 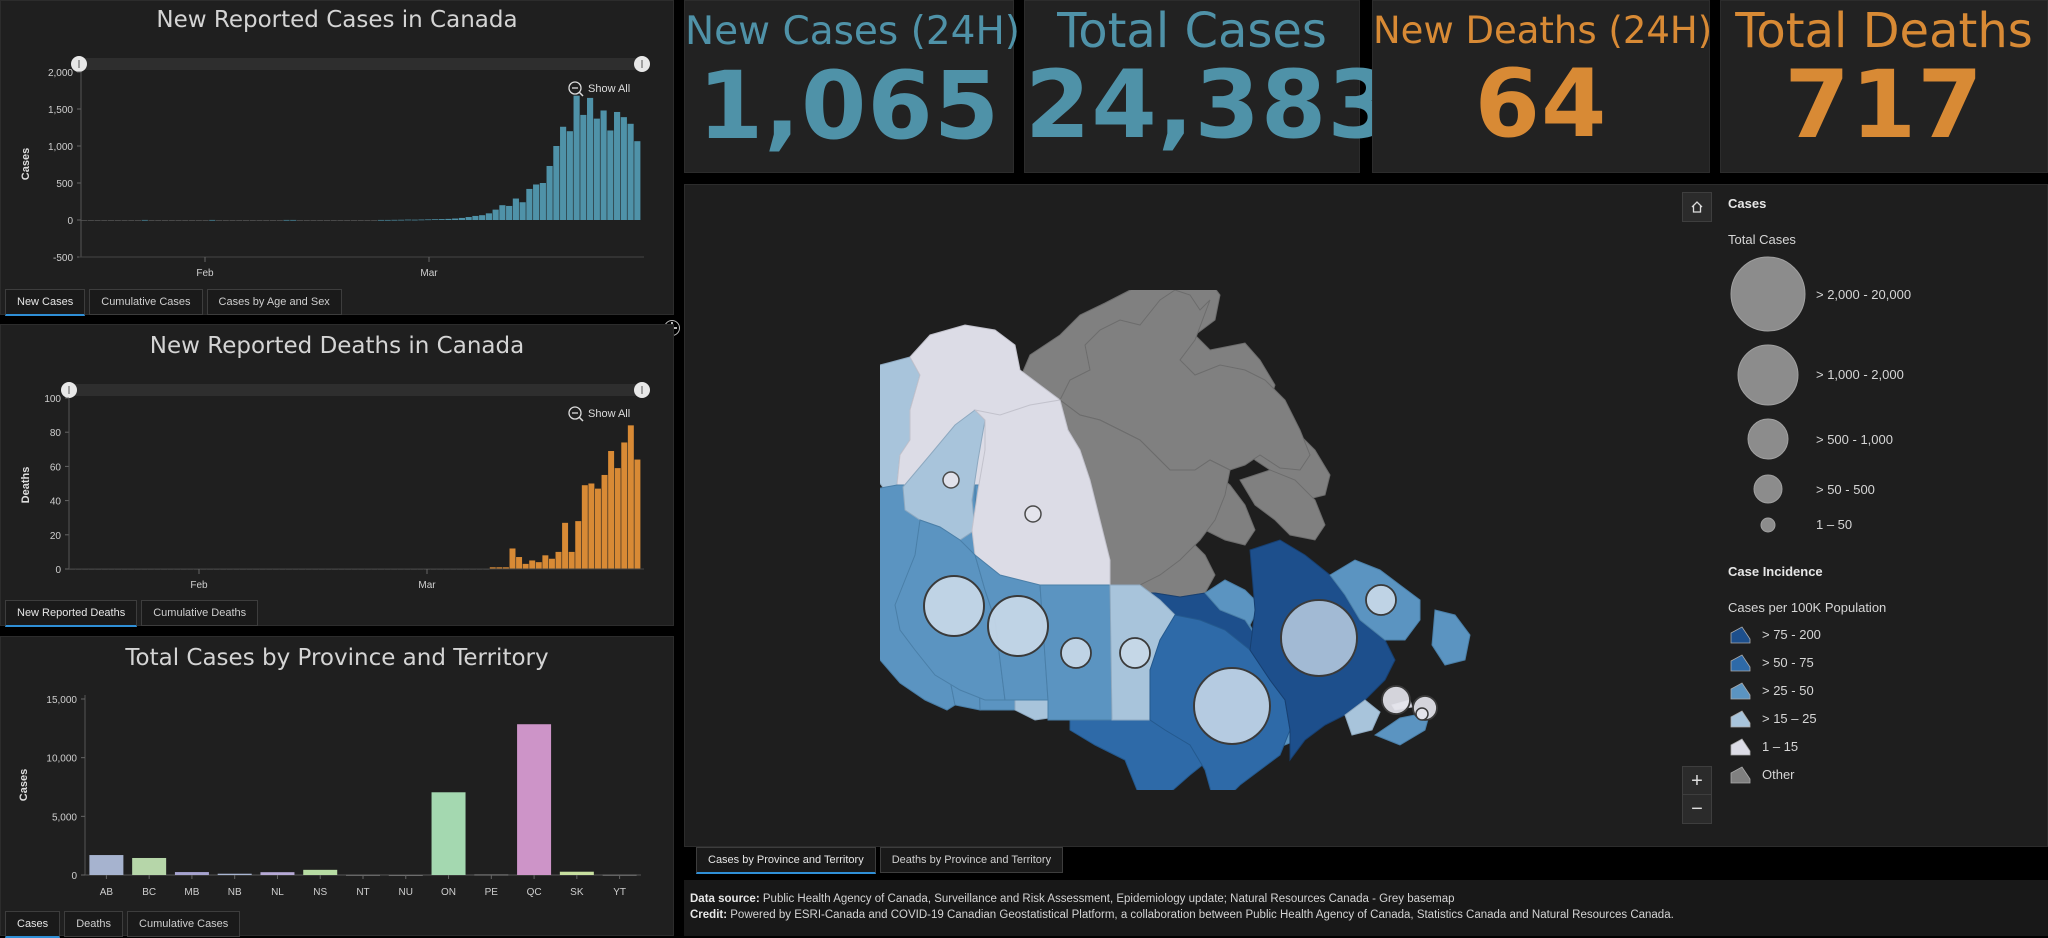 What do you see at coordinates (725, 899) in the screenshot?
I see `footer-source-label: Data source:` at bounding box center [725, 899].